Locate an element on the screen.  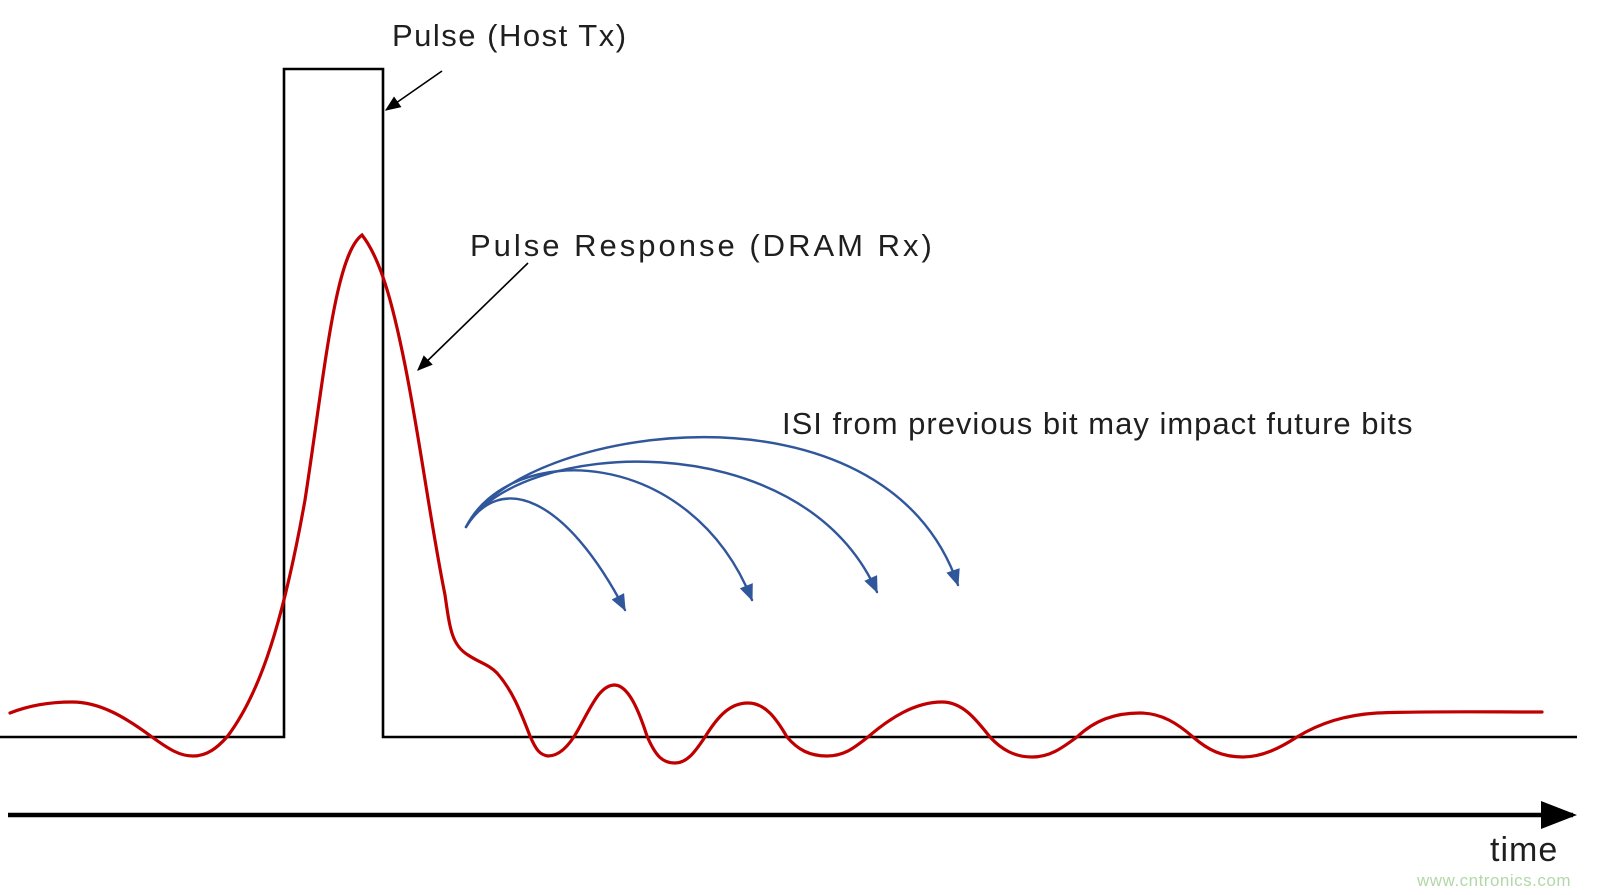
time-axis-label: time is located at coordinates (1524, 850).